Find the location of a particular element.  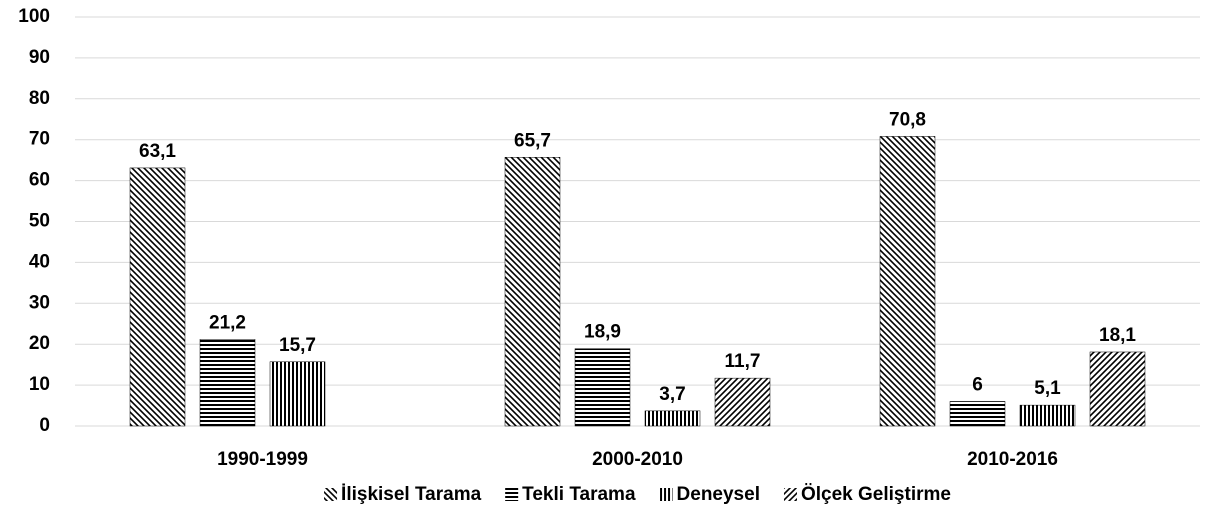

value-label: 65,7 is located at coordinates (532, 140).